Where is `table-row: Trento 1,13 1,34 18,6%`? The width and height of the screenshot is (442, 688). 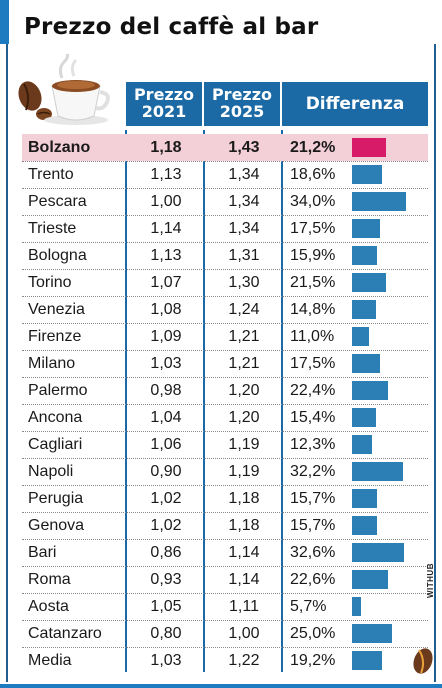 table-row: Trento 1,13 1,34 18,6% is located at coordinates (225, 174).